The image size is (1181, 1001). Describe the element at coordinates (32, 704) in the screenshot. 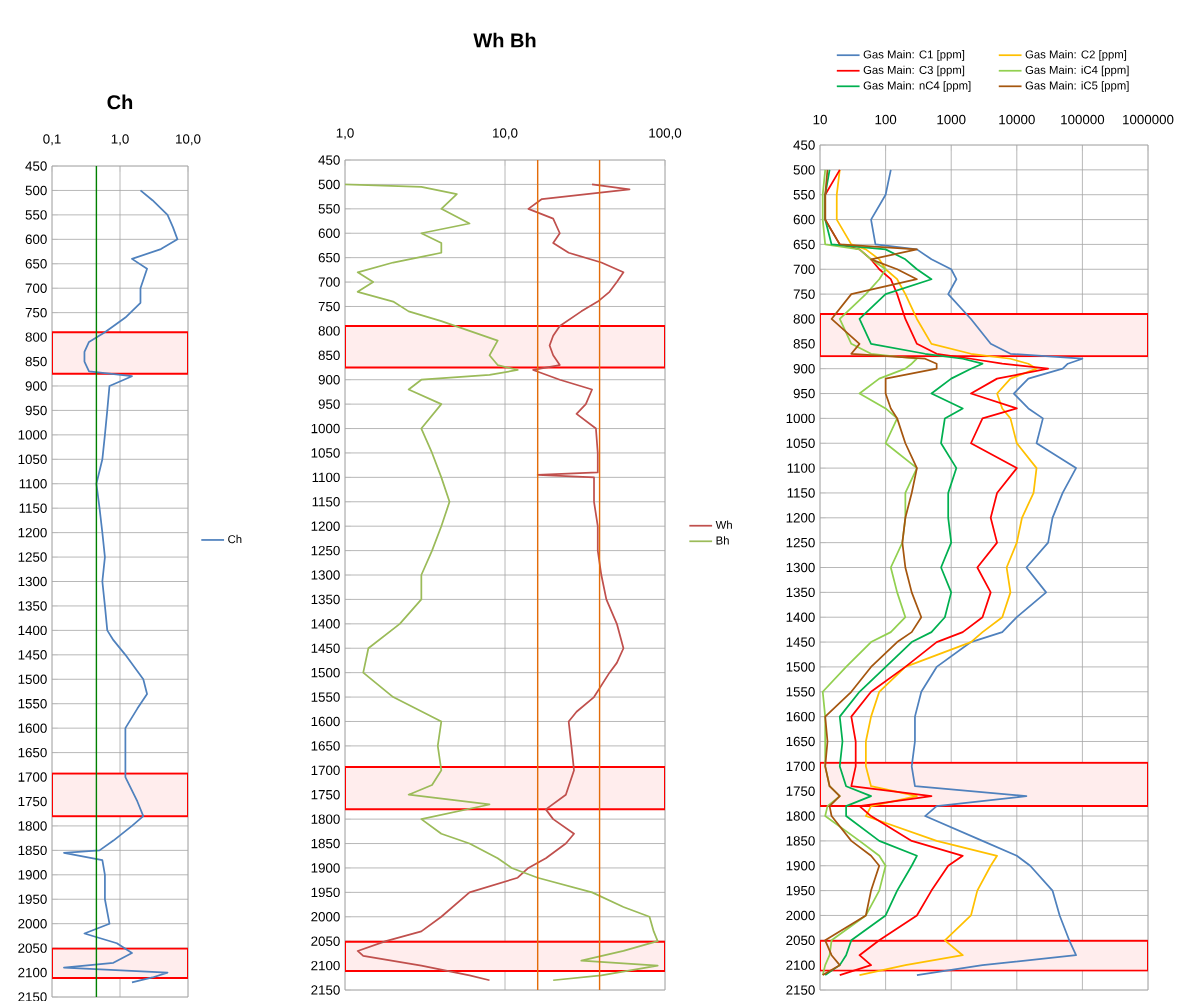

I see `y-tick-label: 1550` at that location.